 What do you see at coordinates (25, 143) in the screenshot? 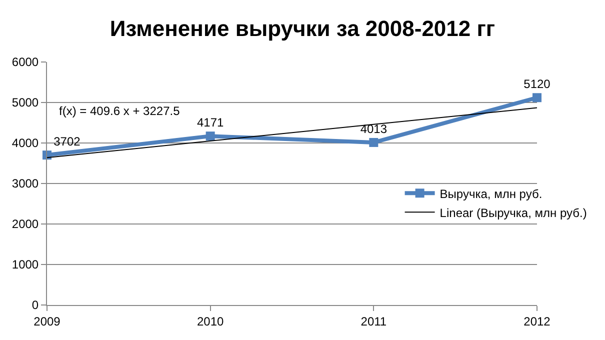
I see `y-tick-label: 4000` at bounding box center [25, 143].